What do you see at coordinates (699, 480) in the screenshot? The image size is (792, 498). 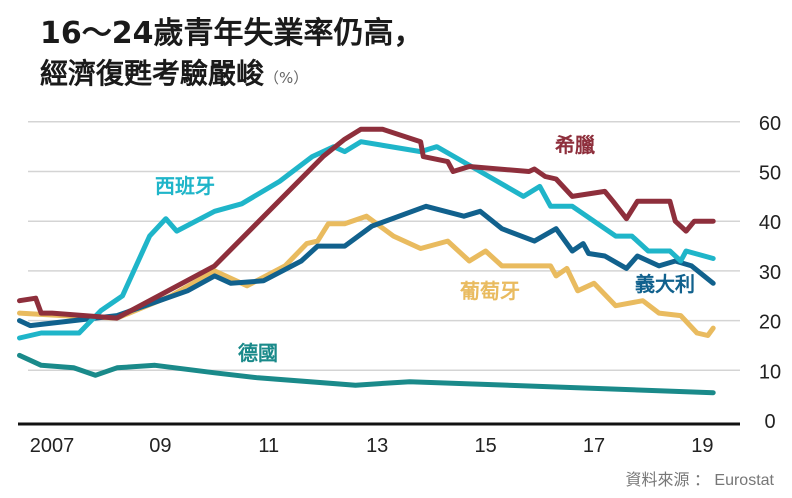 I see `source-note: 資料來源 ： Eurostat` at bounding box center [699, 480].